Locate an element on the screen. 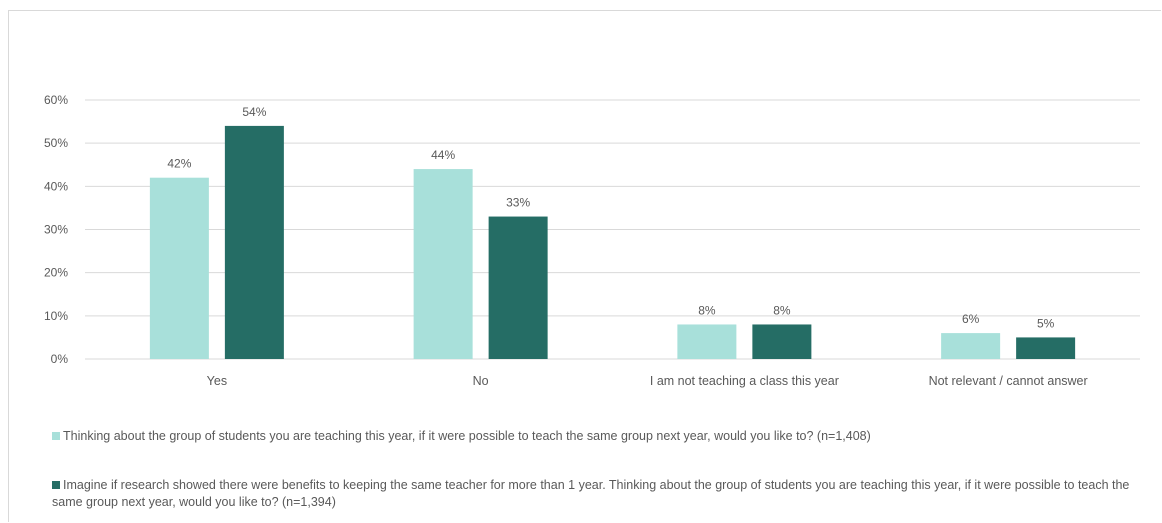 Image resolution: width=1162 pixels, height=523 pixels. y-tick-label: 40% is located at coordinates (56, 186).